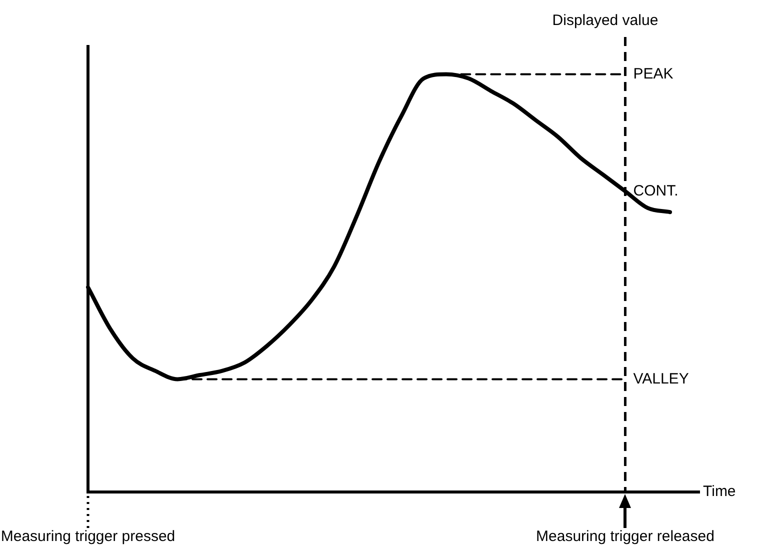  Describe the element at coordinates (88, 537) in the screenshot. I see `x-tick-label: Measuring trigger pressed` at that location.